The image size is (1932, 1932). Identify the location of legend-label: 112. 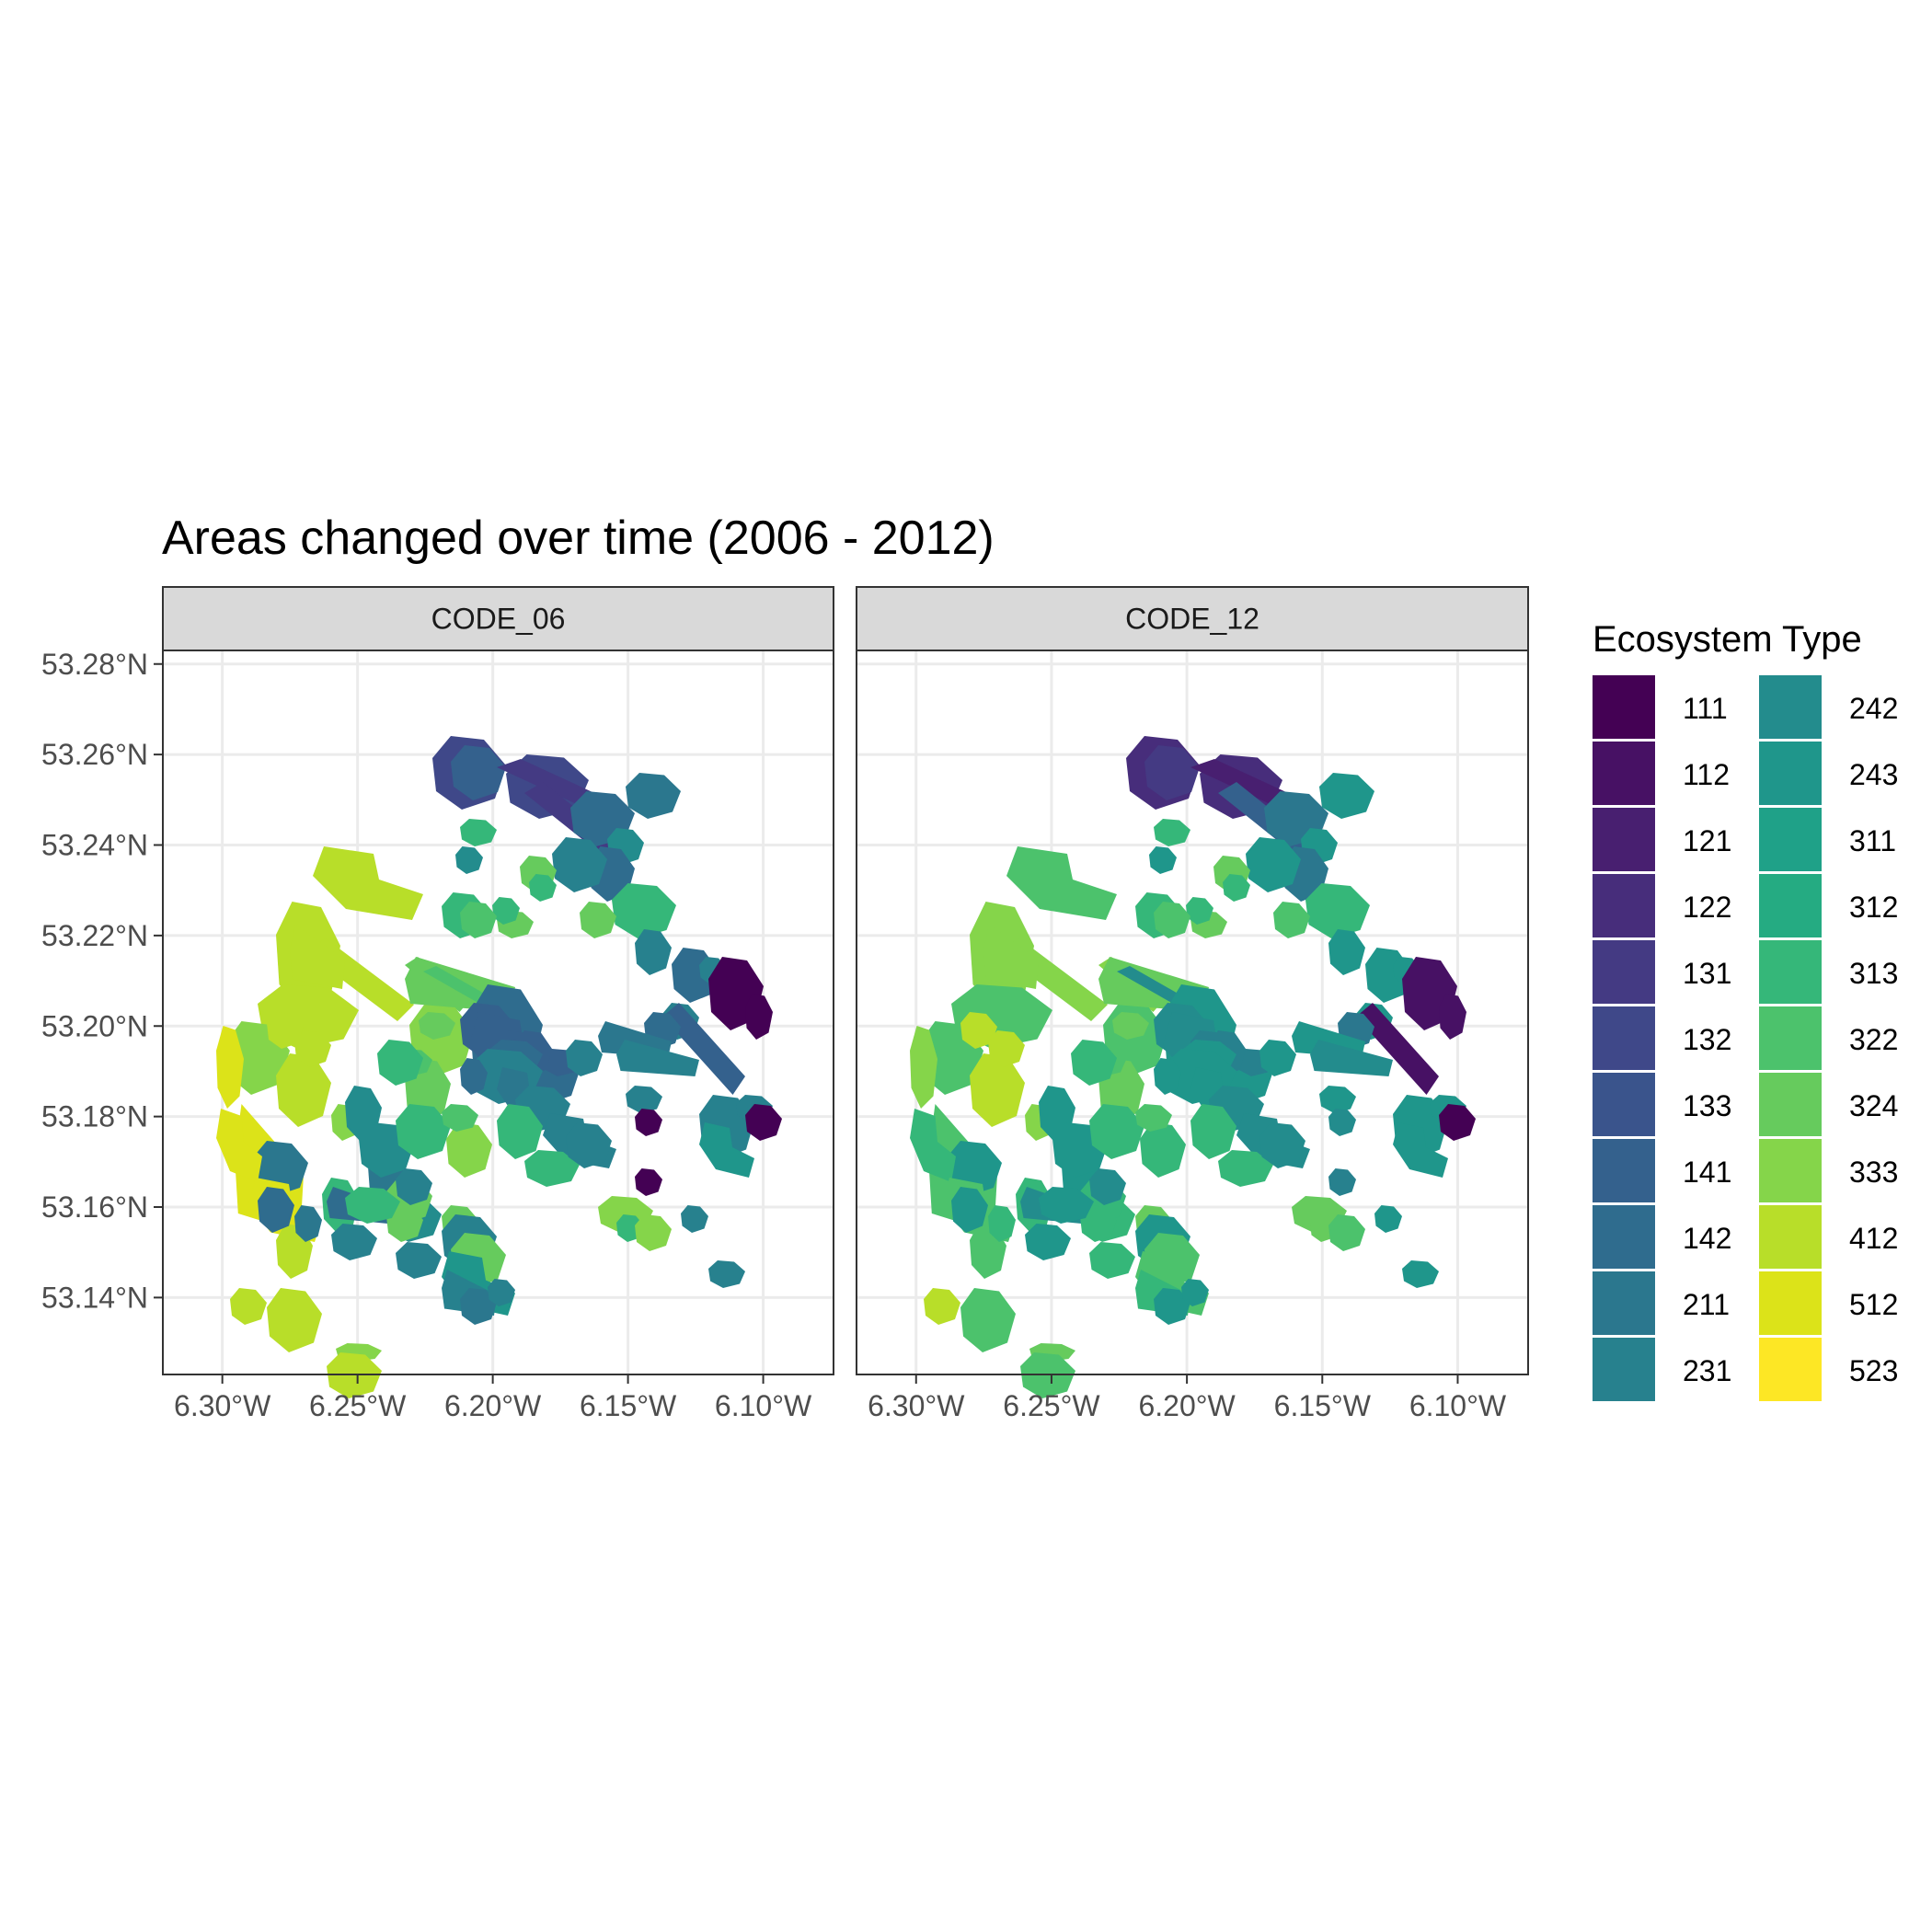
(1706, 774).